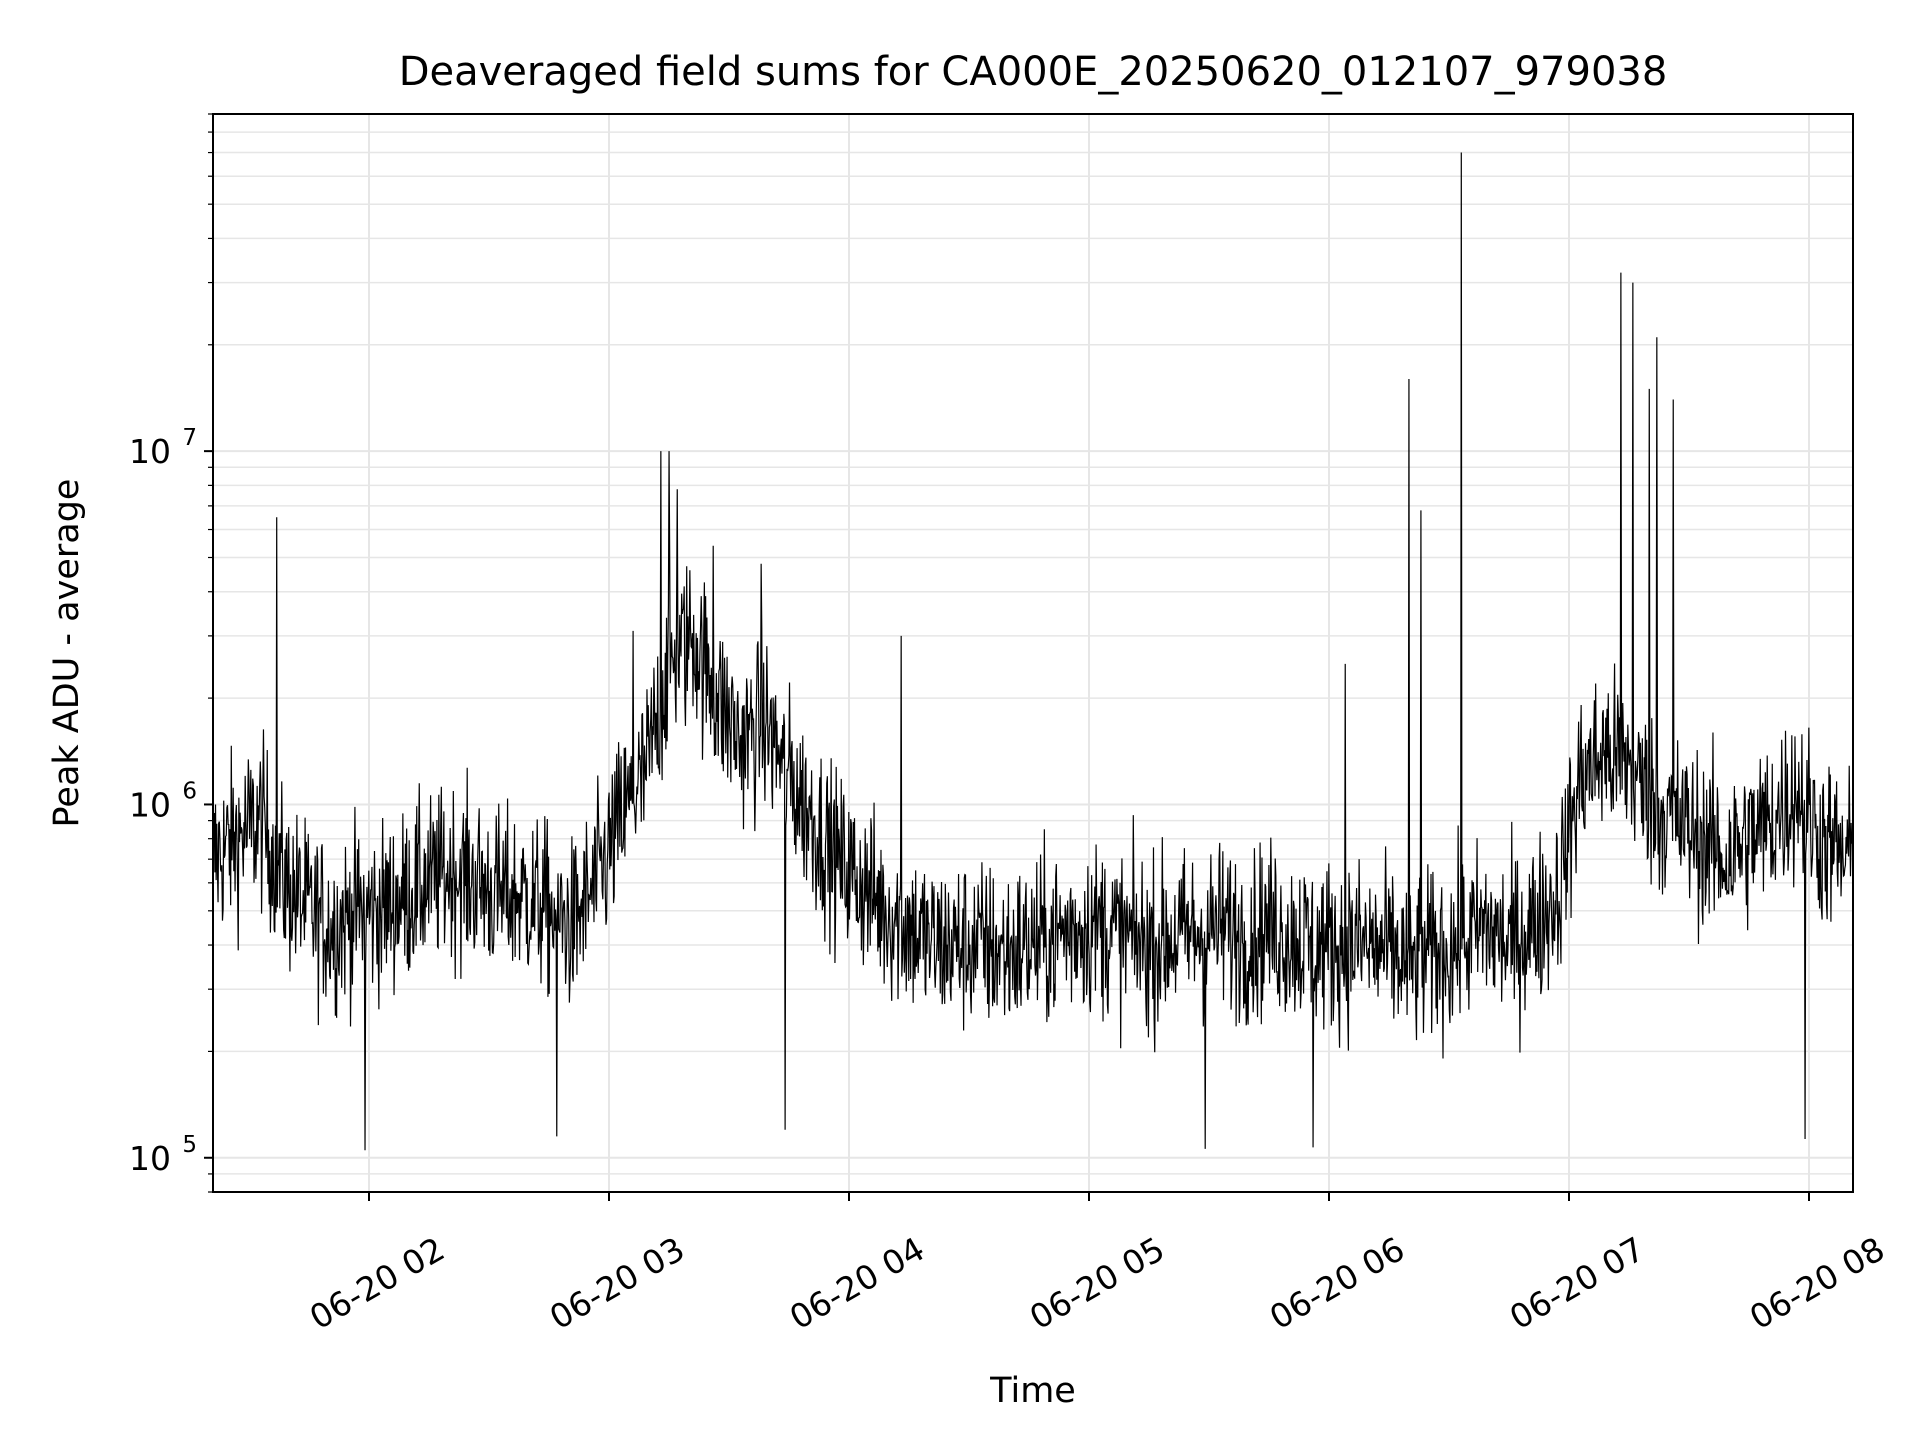 Image resolution: width=1920 pixels, height=1440 pixels. I want to click on y-tick-exponent: 6, so click(189, 791).